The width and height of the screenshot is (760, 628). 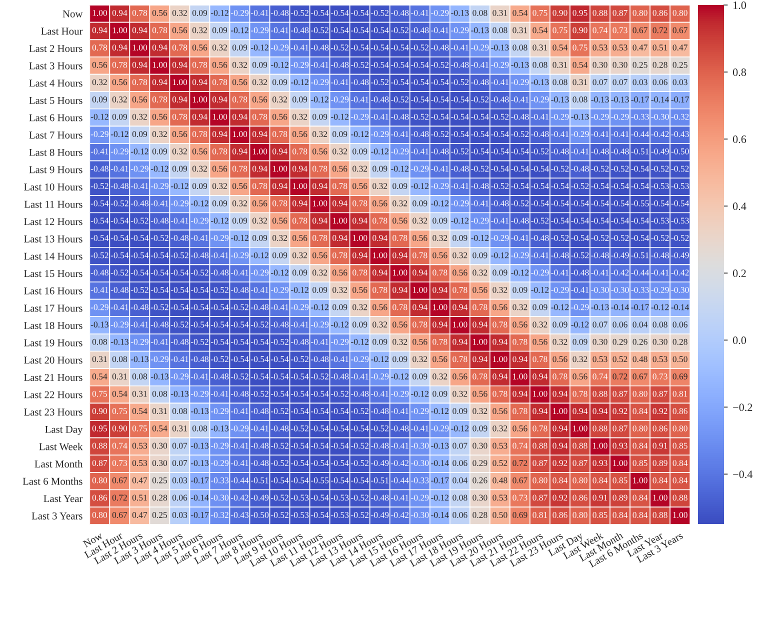 I want to click on data-label: 0.75, so click(x=580, y=47).